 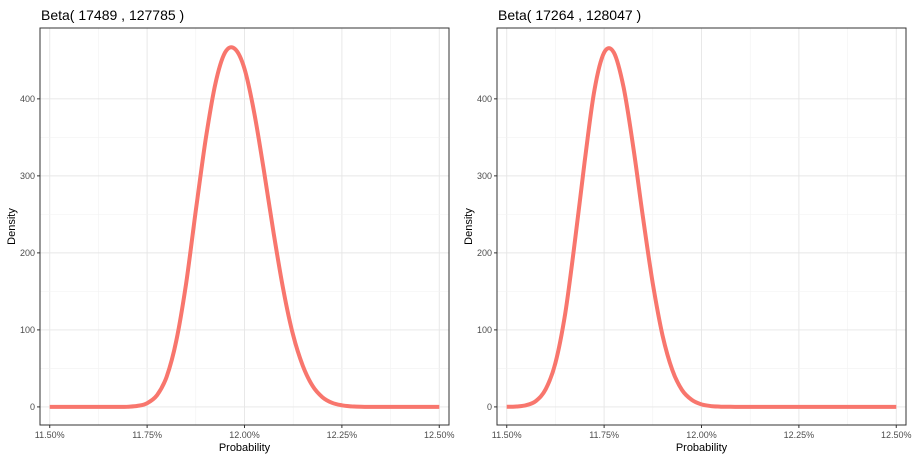 I want to click on chart-title: Beta( 17264 , 128047 ), so click(x=569, y=15).